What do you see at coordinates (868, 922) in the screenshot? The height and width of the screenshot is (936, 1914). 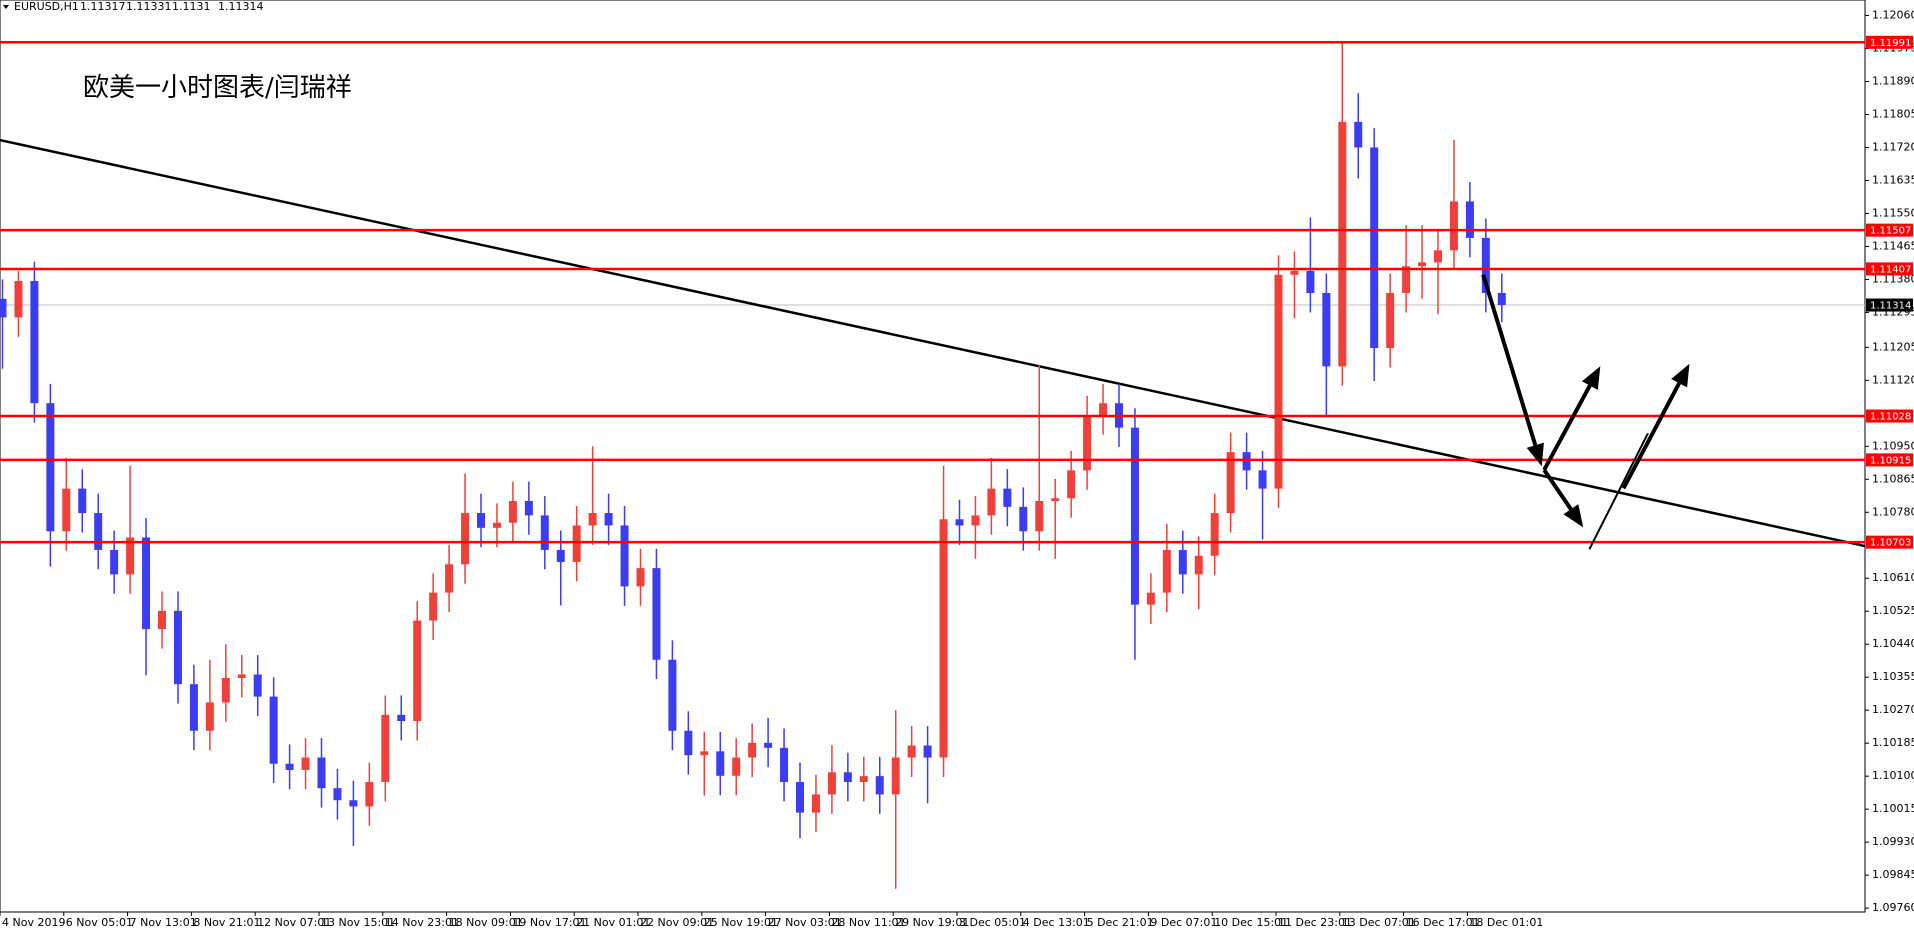 I see `x-tick-label: 28 Nov 11:01` at bounding box center [868, 922].